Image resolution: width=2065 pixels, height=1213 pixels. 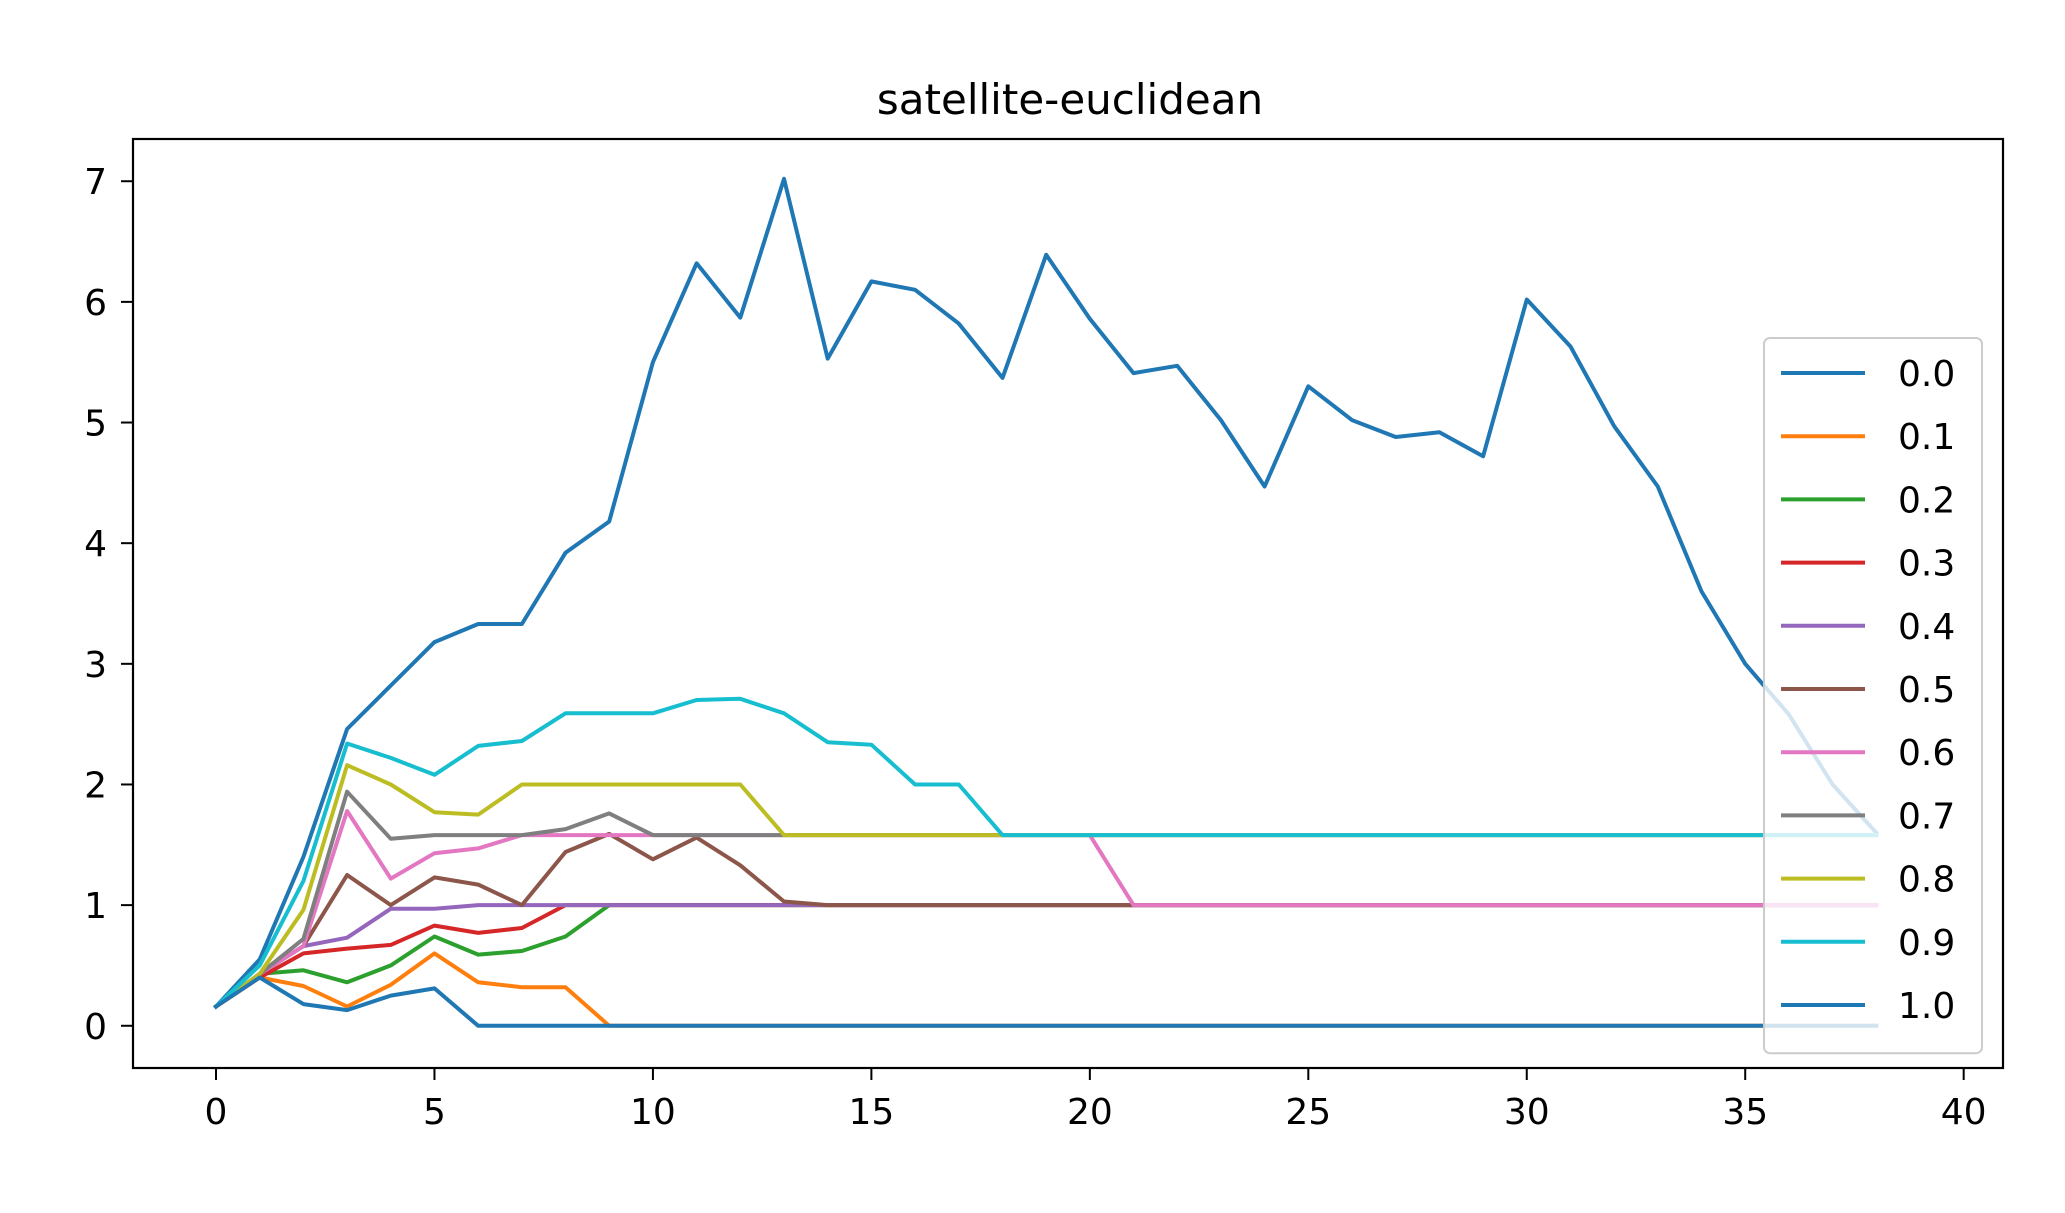 What do you see at coordinates (1926, 816) in the screenshot?
I see `legend-label-0.7: 0.7` at bounding box center [1926, 816].